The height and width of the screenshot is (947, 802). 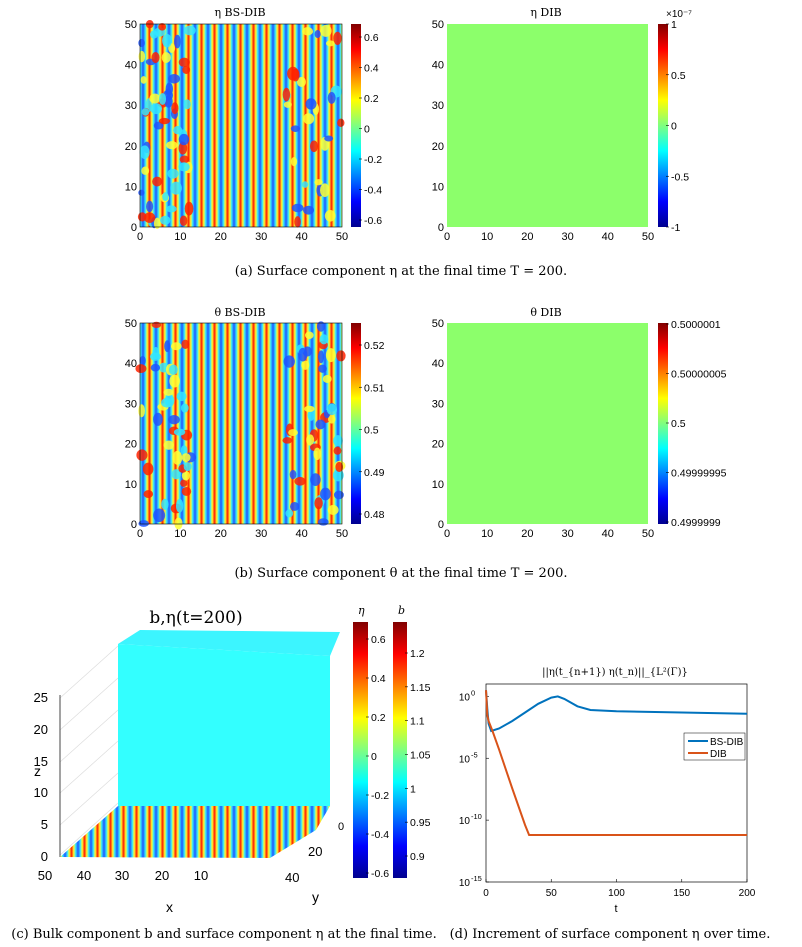 What do you see at coordinates (356, 125) in the screenshot?
I see `eta-bsdib-colorbar` at bounding box center [356, 125].